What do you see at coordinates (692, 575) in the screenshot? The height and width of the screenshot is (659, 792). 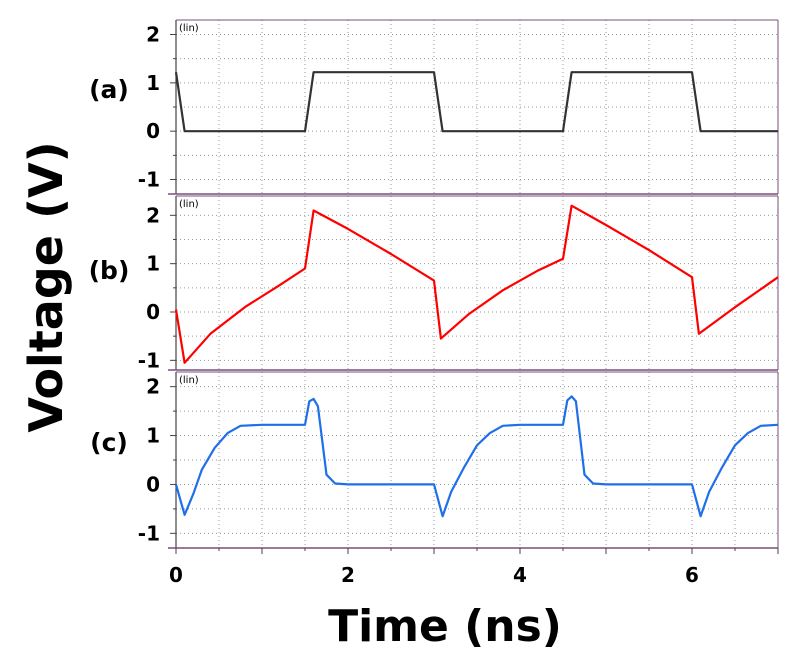 I see `x-tick-label: 6` at bounding box center [692, 575].